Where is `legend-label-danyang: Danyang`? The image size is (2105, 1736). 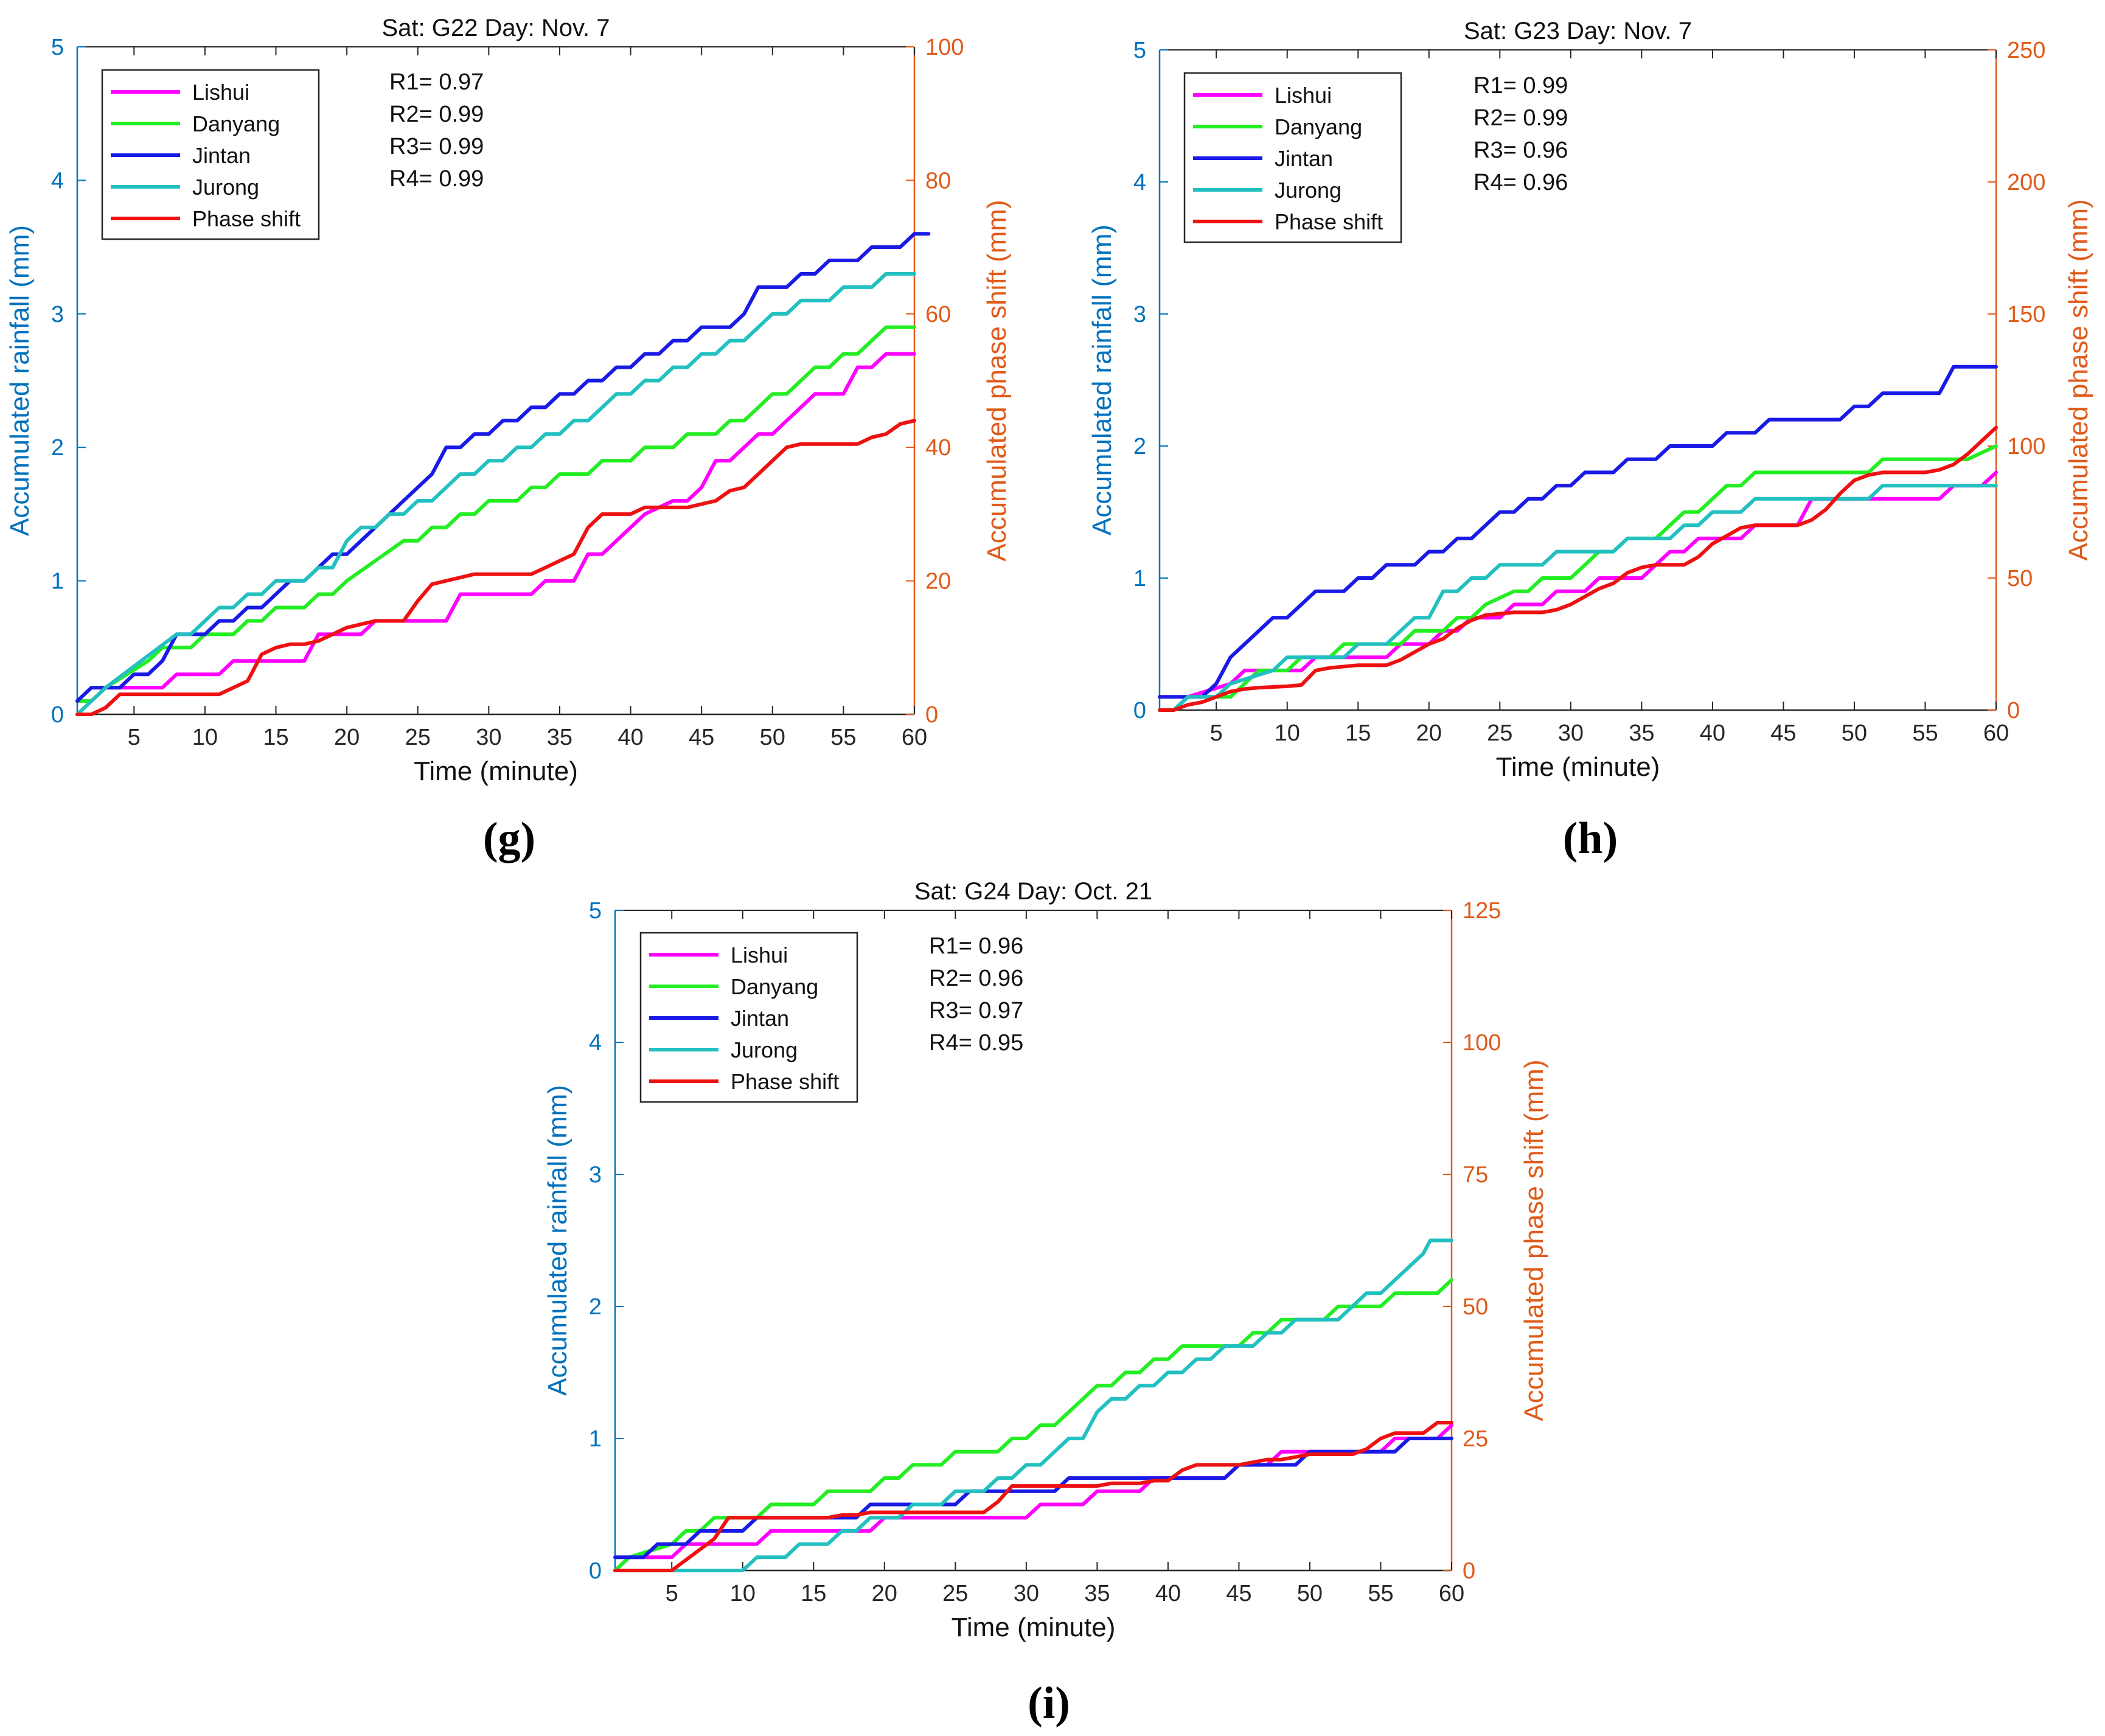
legend-label-danyang: Danyang is located at coordinates (774, 986).